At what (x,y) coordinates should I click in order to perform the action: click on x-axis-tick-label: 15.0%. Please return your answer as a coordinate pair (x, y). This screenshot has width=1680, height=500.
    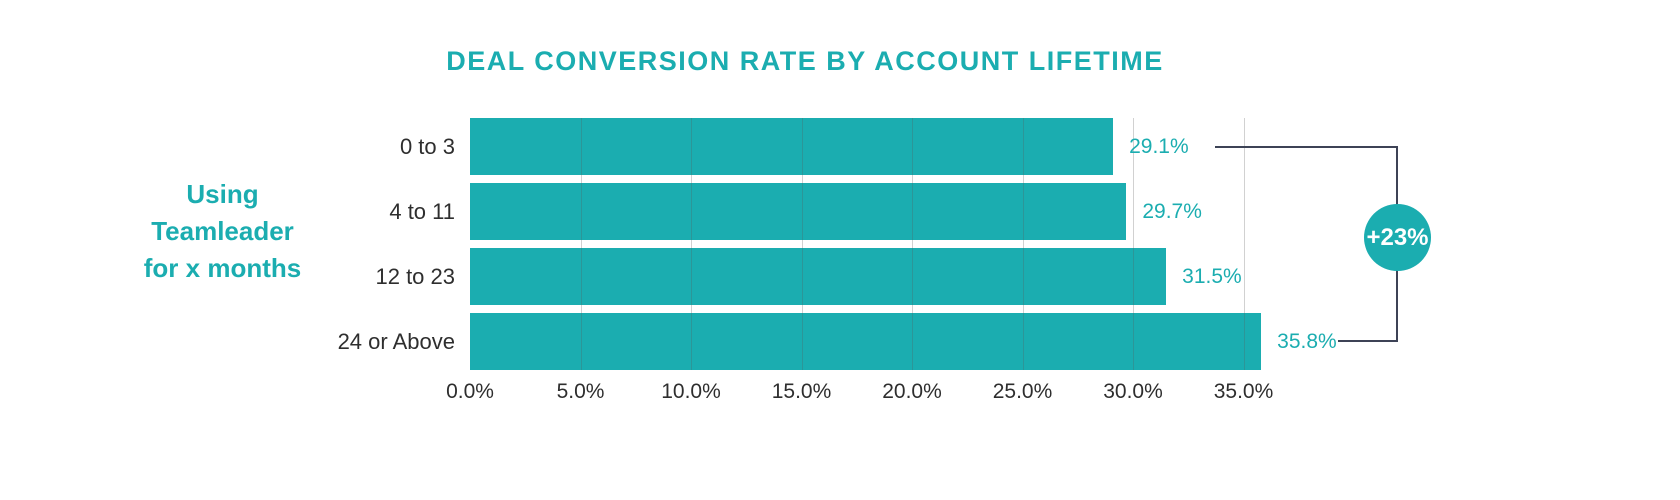
    Looking at the image, I should click on (801, 391).